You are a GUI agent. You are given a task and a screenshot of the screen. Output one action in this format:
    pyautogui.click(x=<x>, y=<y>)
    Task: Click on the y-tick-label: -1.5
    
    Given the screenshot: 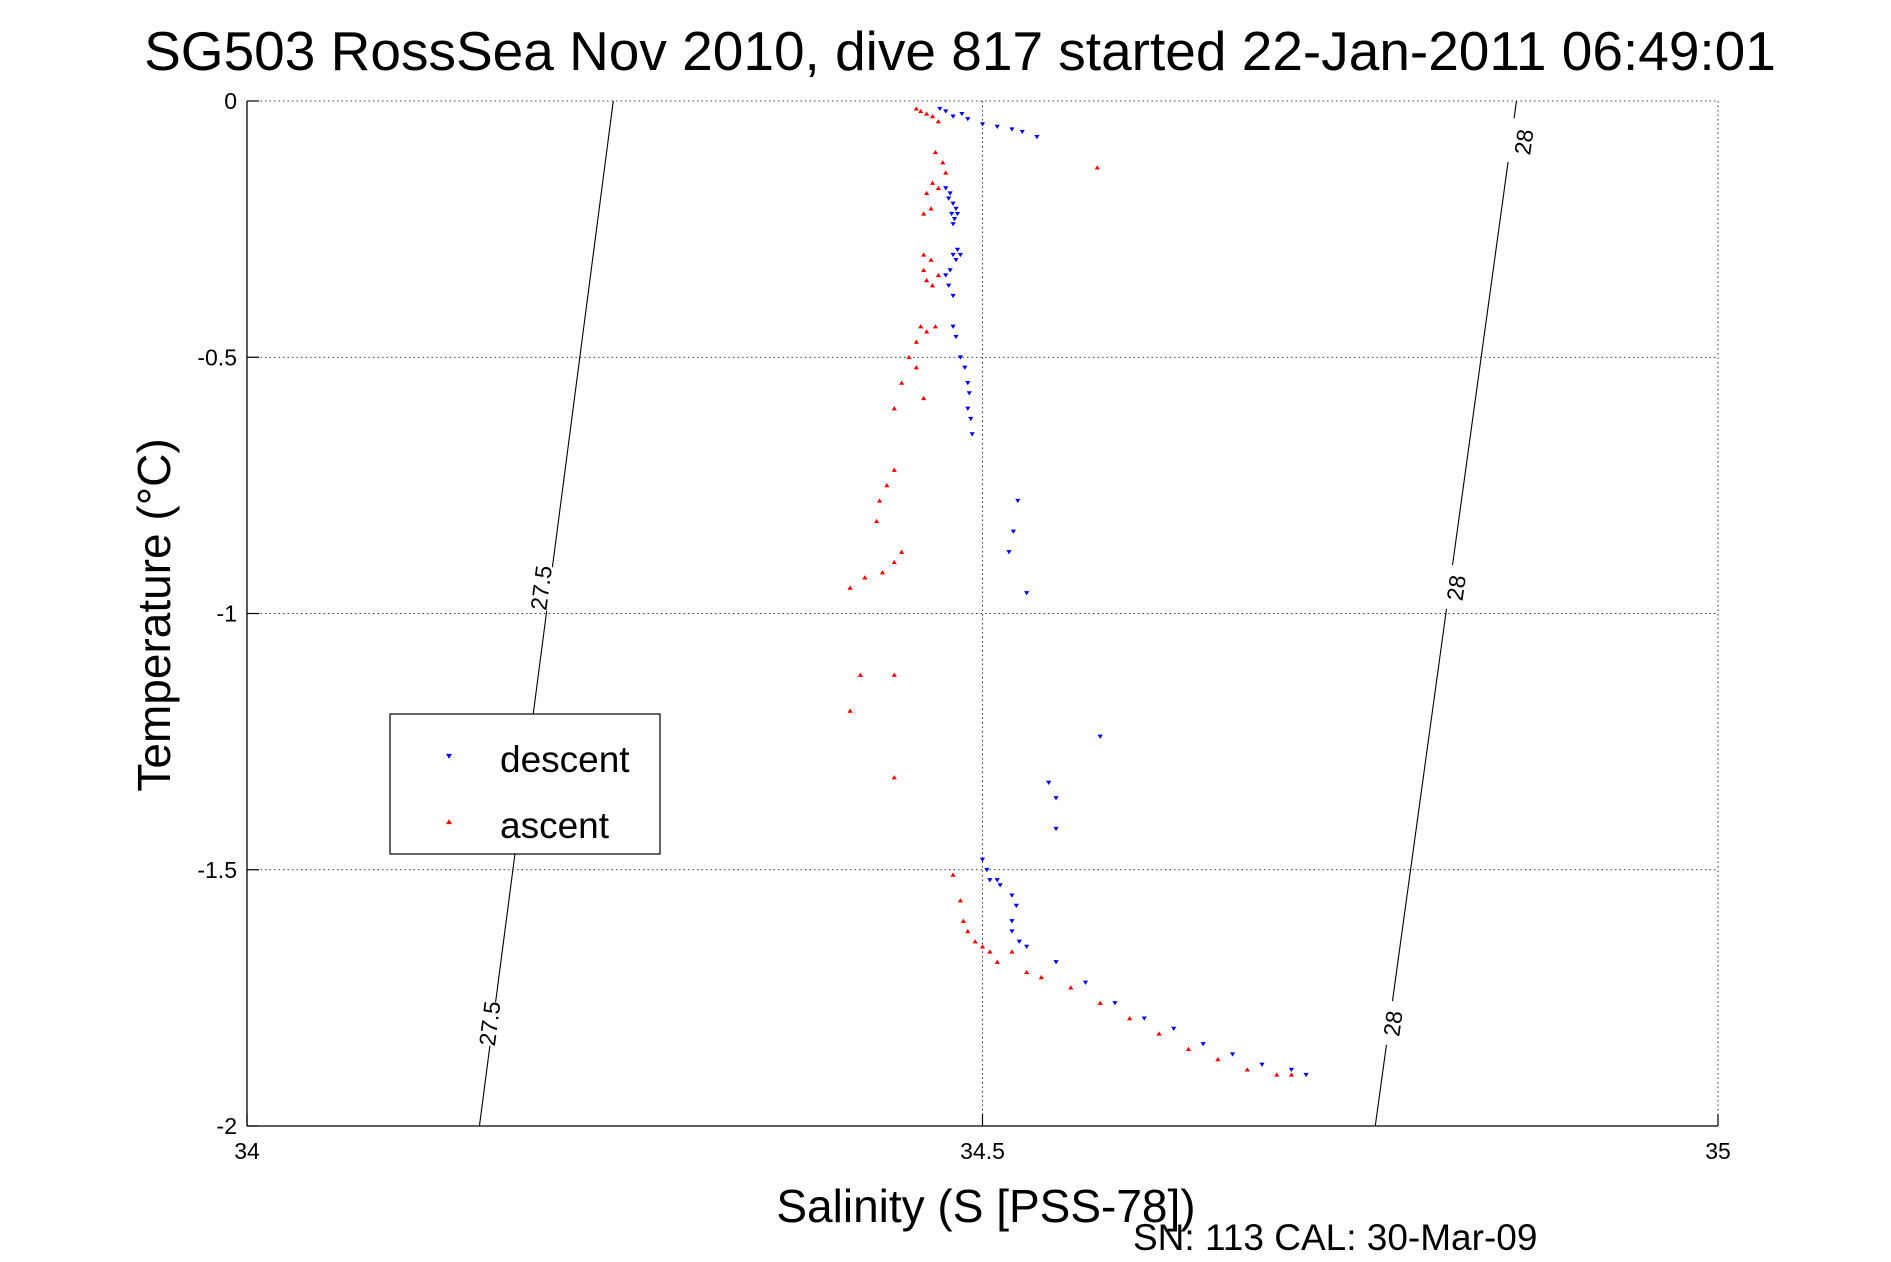 What is the action you would take?
    pyautogui.click(x=217, y=870)
    